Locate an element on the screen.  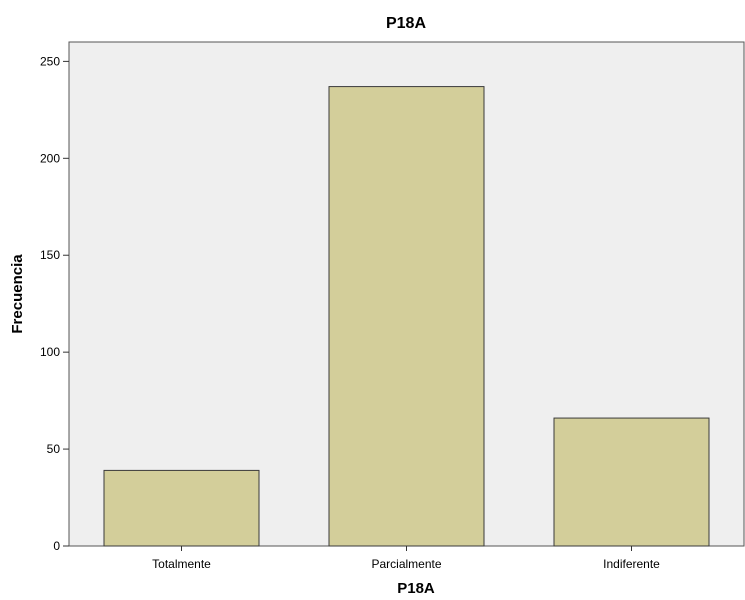
y-tick-label: 250 is located at coordinates (50, 61).